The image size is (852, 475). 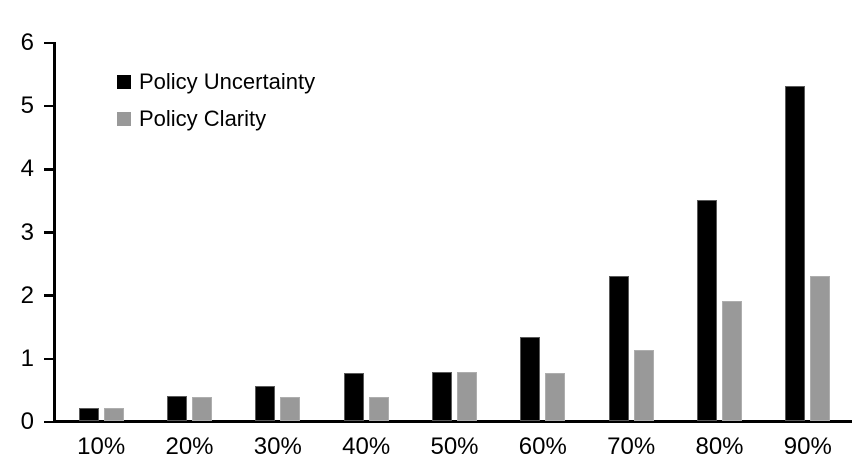 What do you see at coordinates (643, 385) in the screenshot?
I see `bar-policy-clarity-70%` at bounding box center [643, 385].